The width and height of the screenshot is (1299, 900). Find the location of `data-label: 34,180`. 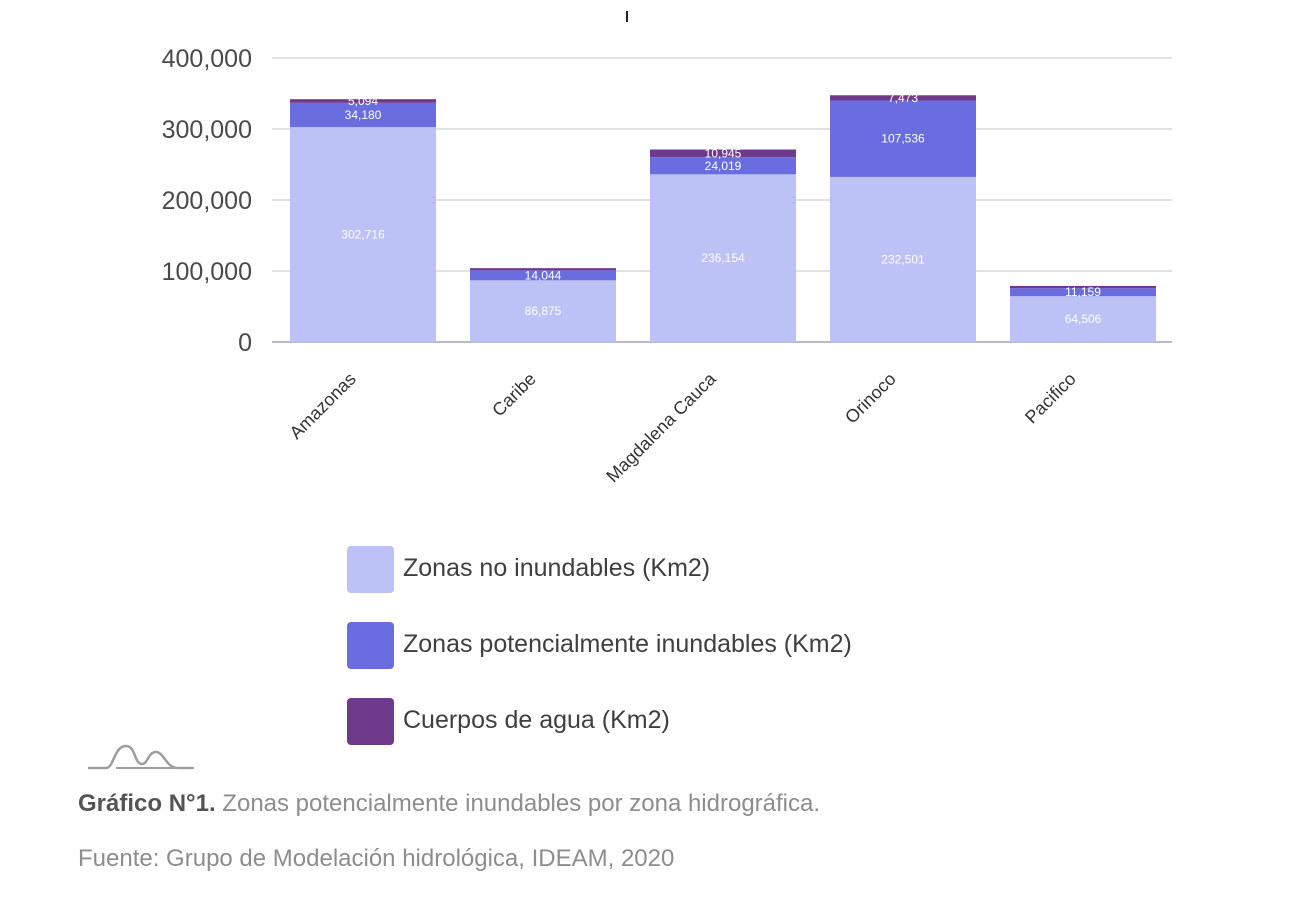

data-label: 34,180 is located at coordinates (363, 115).